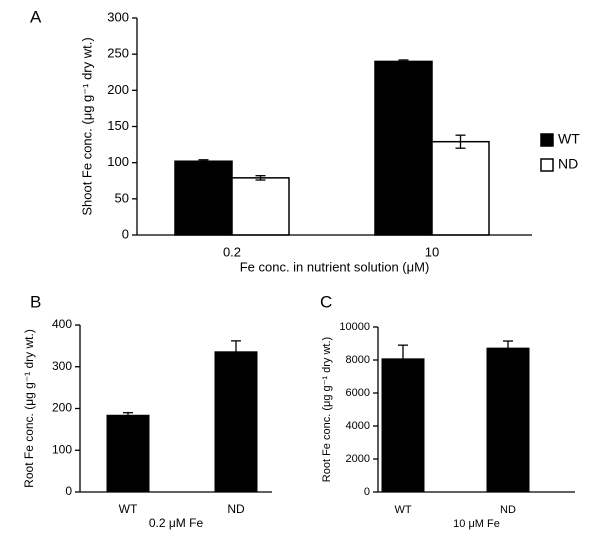 This screenshot has height=543, width=596. I want to click on panel-label: B, so click(35, 301).